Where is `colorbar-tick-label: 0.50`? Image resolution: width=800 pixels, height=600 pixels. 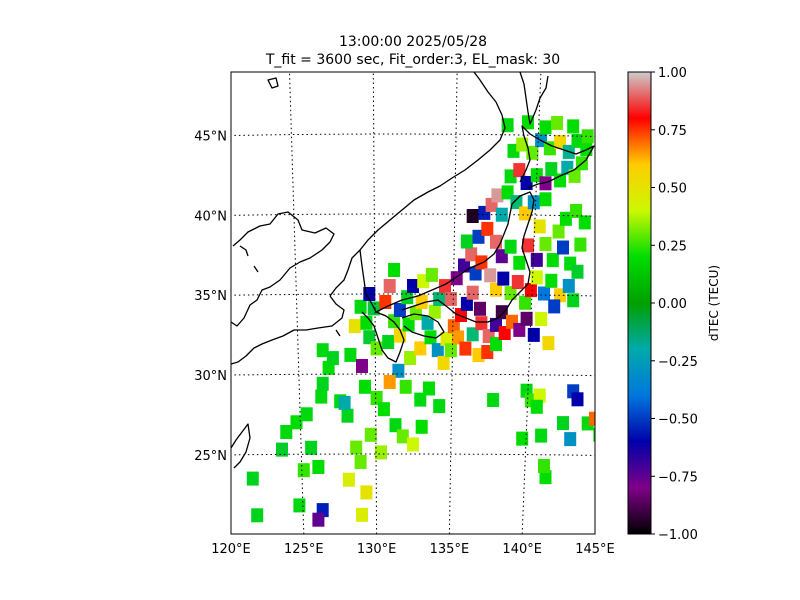 colorbar-tick-label: 0.50 is located at coordinates (672, 189).